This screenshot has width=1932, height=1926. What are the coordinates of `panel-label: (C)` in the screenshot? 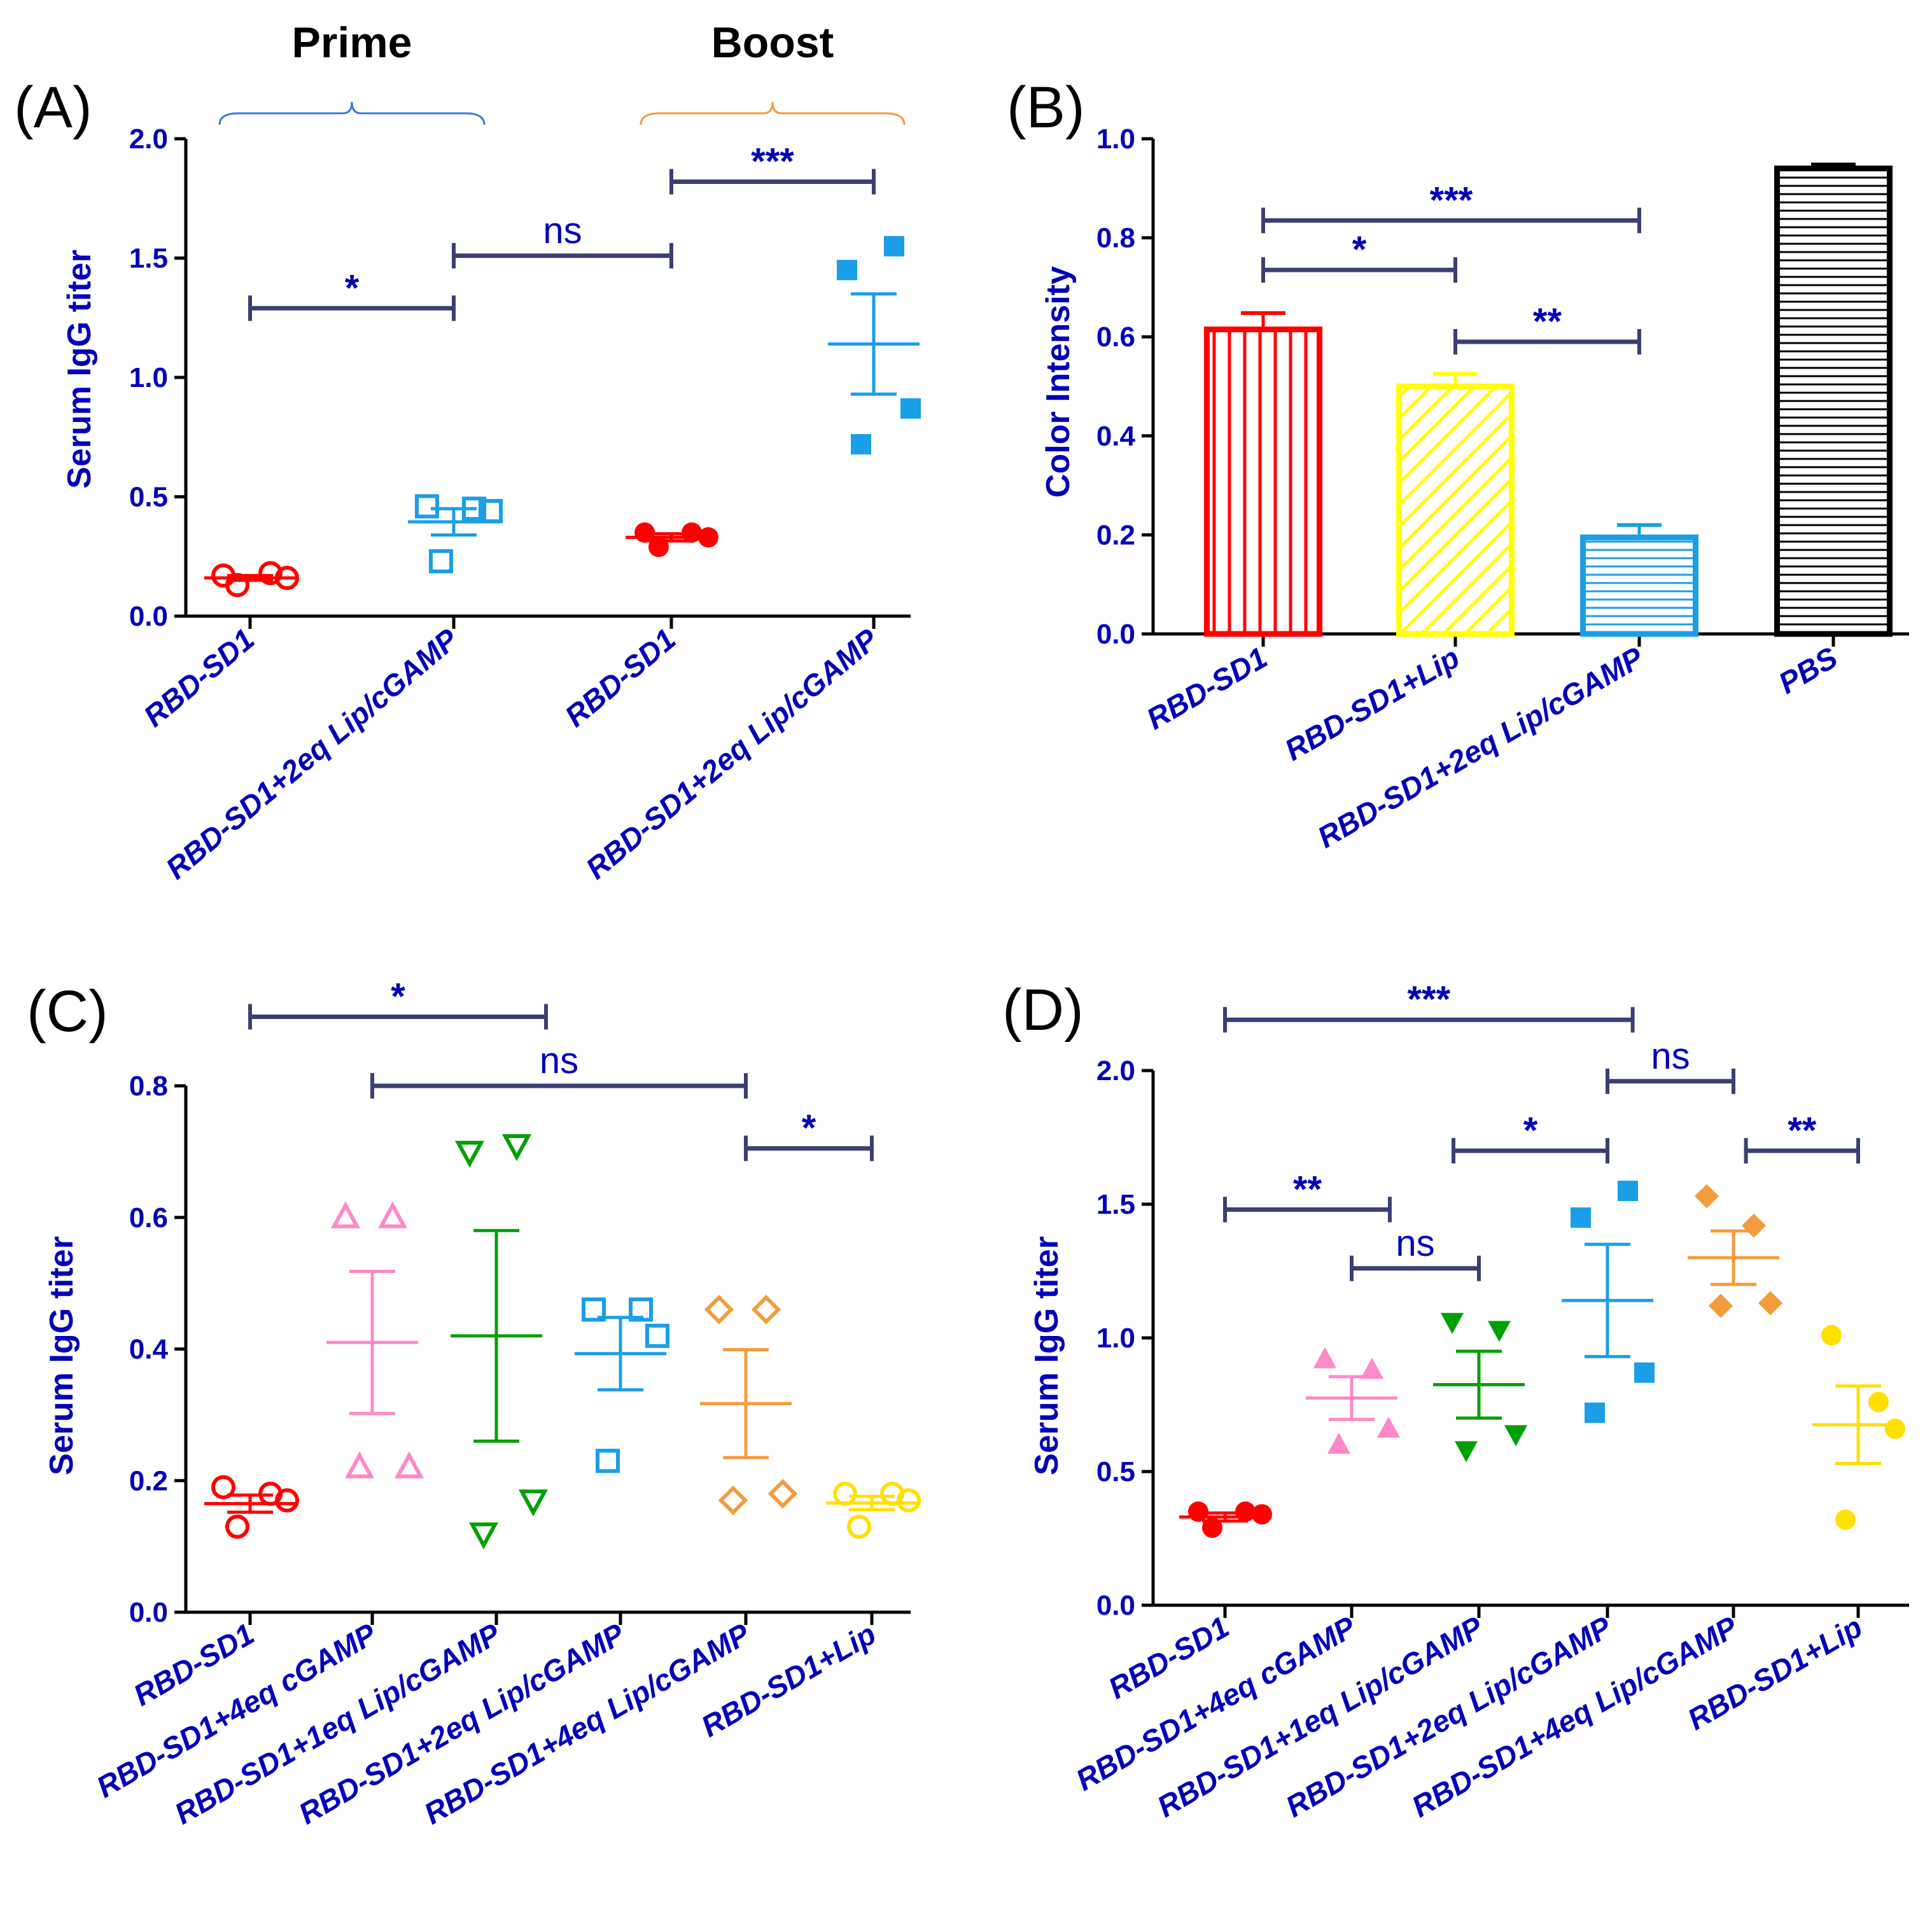 It's located at (67, 1011).